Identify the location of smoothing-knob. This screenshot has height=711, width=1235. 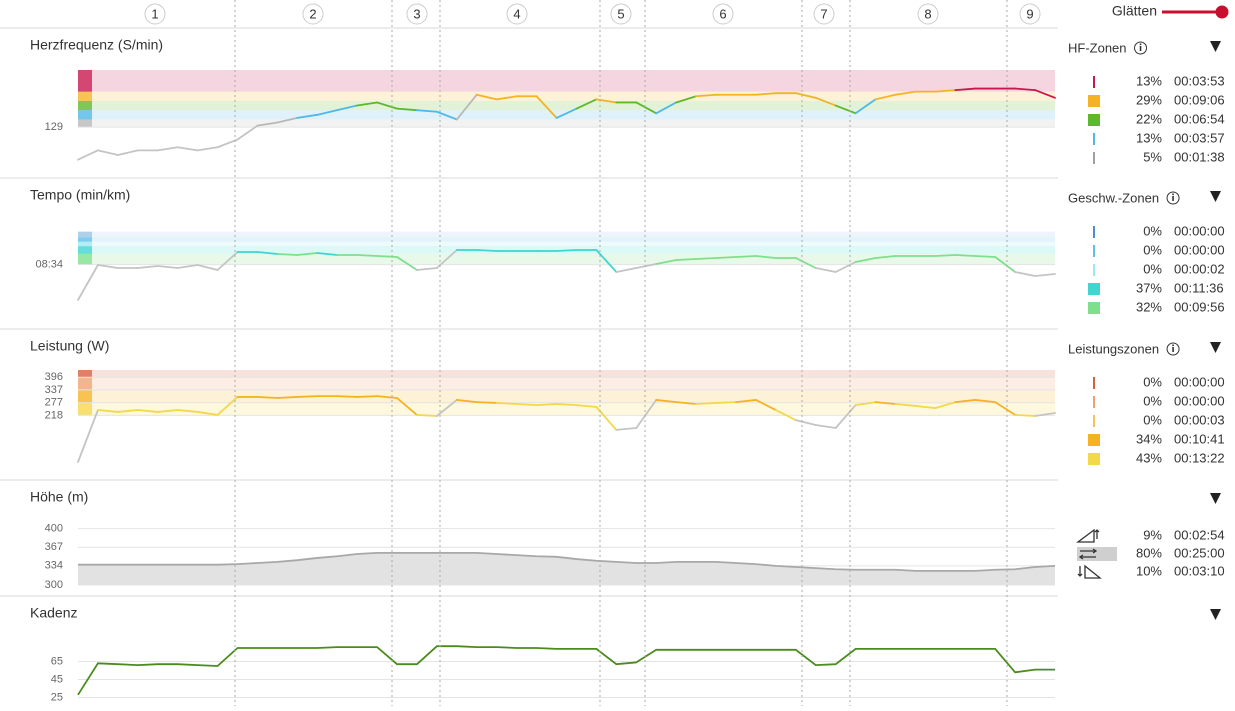
(1222, 12).